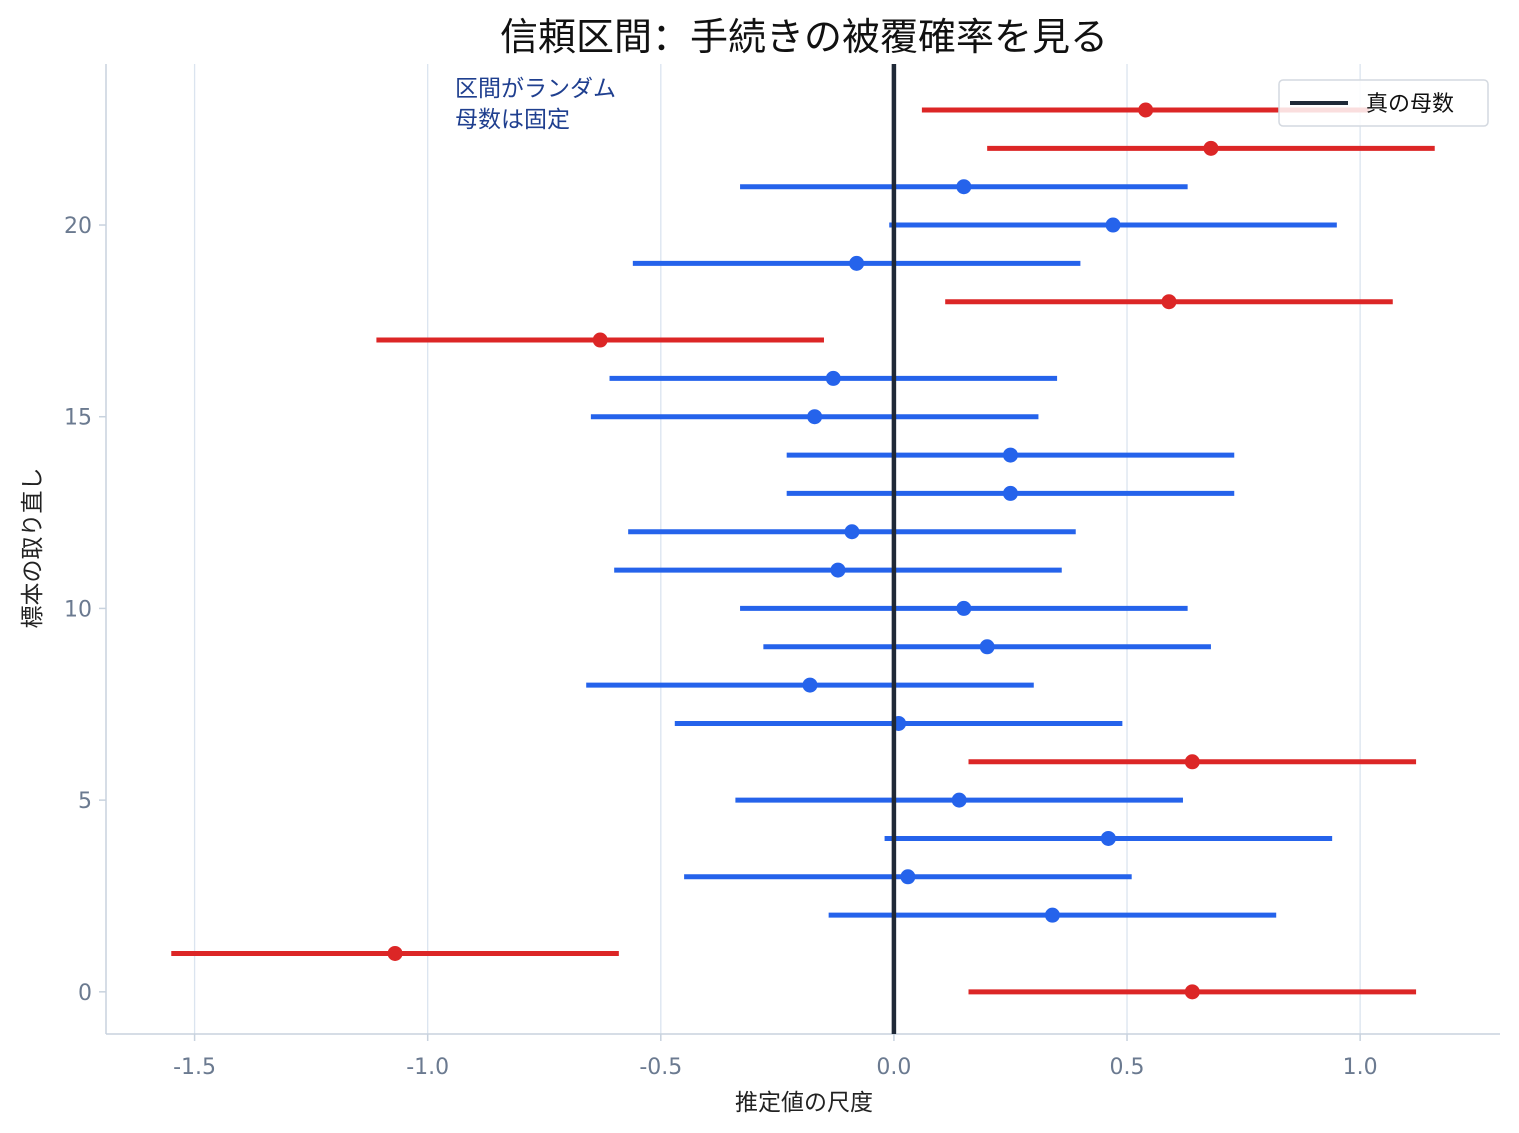  I want to click on x-tick-label: -0.5, so click(660, 1067).